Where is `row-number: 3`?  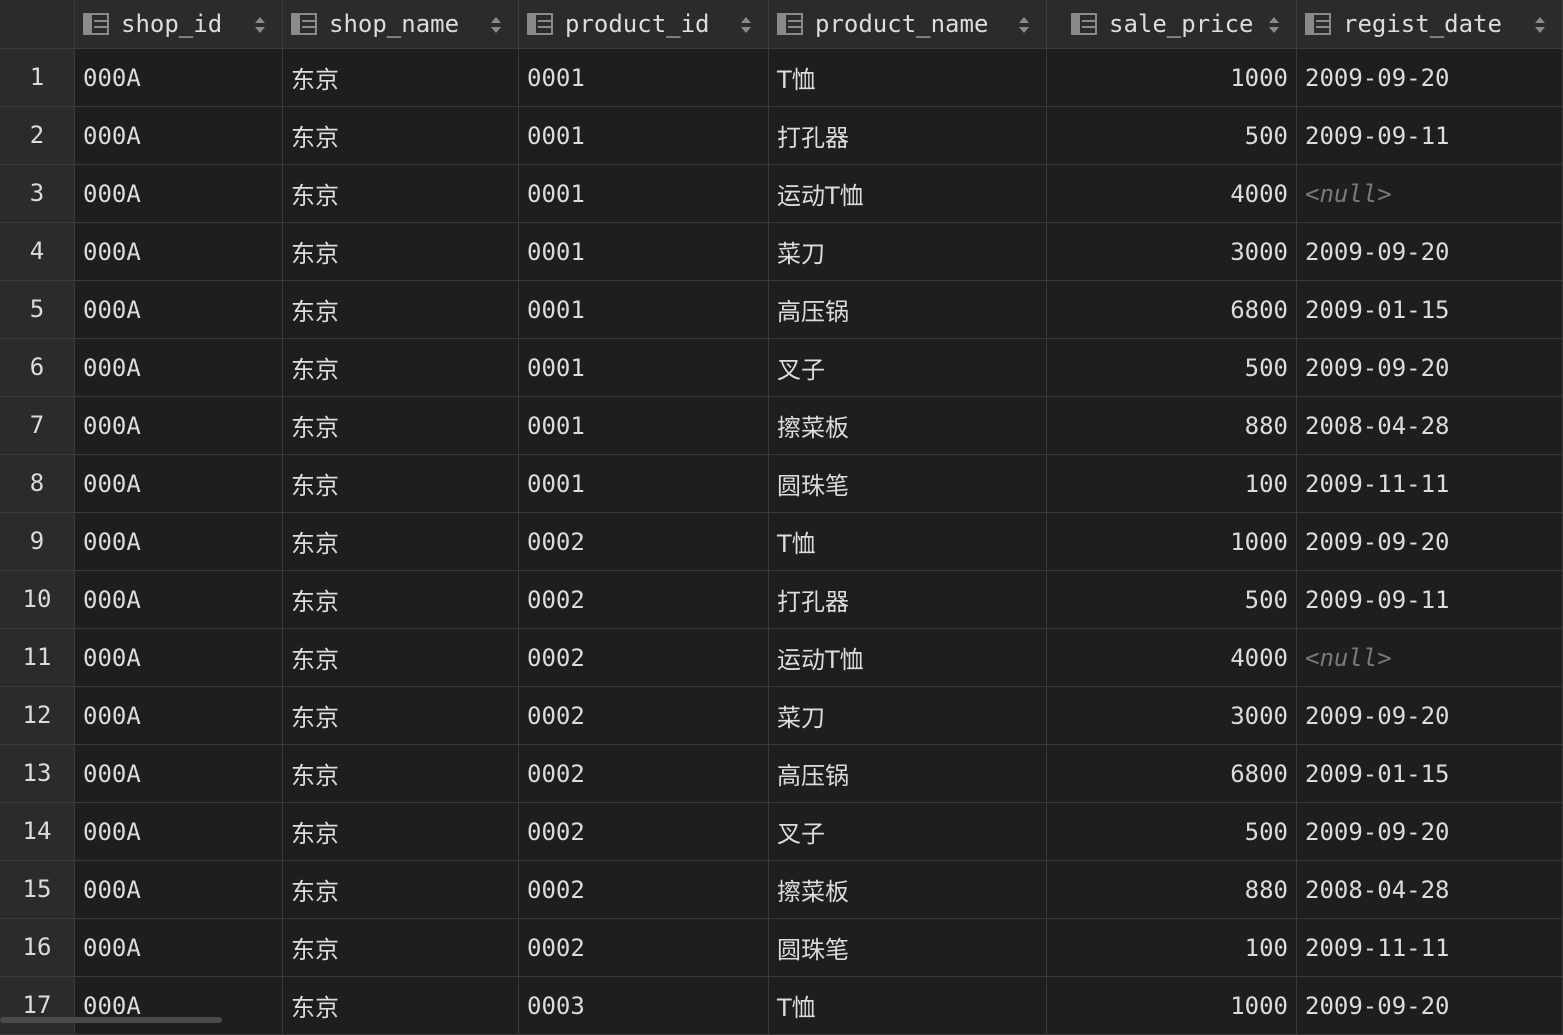 row-number: 3 is located at coordinates (37, 193).